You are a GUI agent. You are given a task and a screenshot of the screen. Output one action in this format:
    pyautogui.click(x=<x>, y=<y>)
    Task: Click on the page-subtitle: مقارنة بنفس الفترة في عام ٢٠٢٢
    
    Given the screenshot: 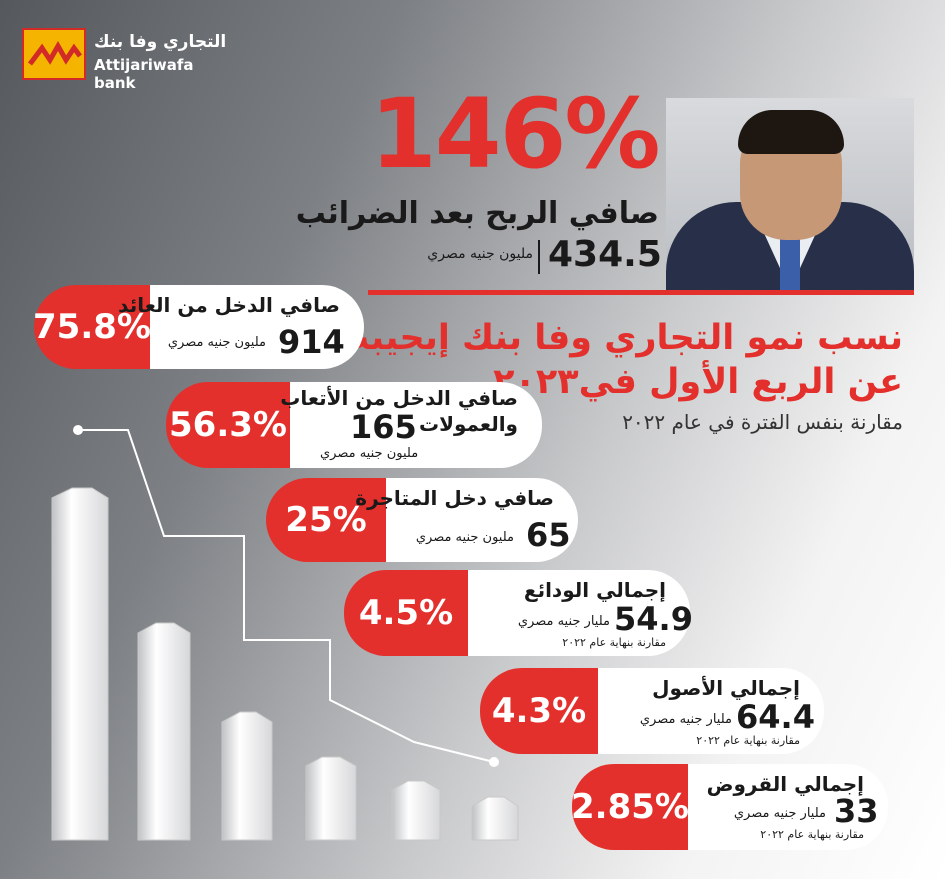 What is the action you would take?
    pyautogui.click(x=762, y=422)
    